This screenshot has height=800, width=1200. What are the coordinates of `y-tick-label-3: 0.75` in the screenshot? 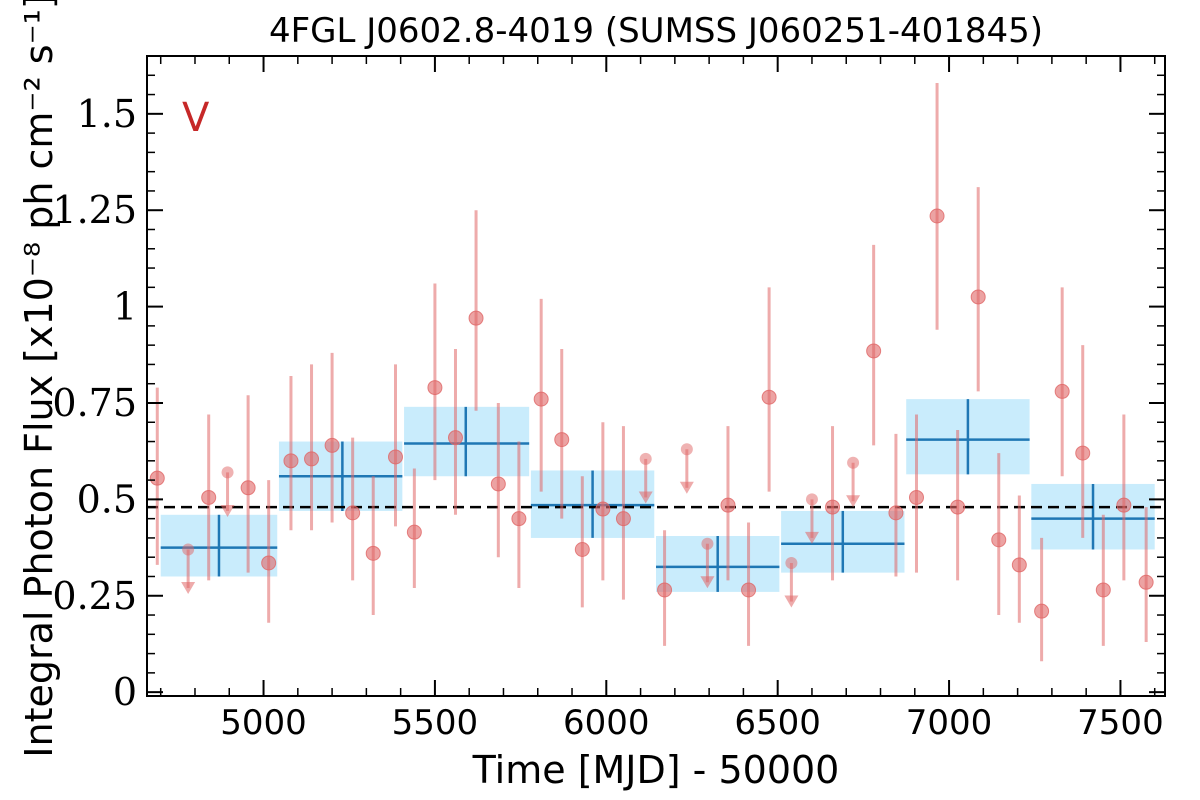 It's located at (94, 403).